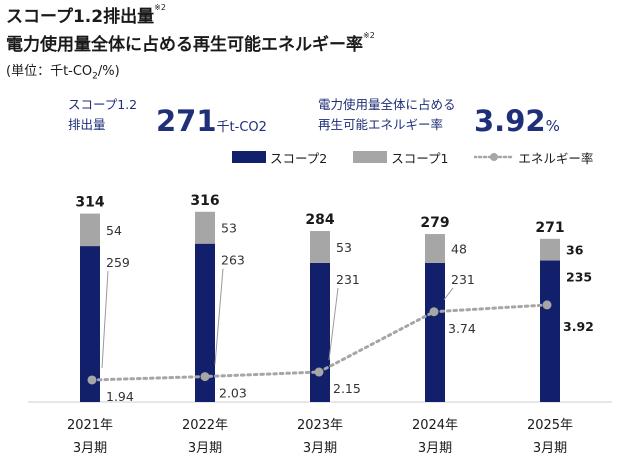 The width and height of the screenshot is (640, 460). What do you see at coordinates (463, 279) in the screenshot?
I see `scope2-label-3: 231` at bounding box center [463, 279].